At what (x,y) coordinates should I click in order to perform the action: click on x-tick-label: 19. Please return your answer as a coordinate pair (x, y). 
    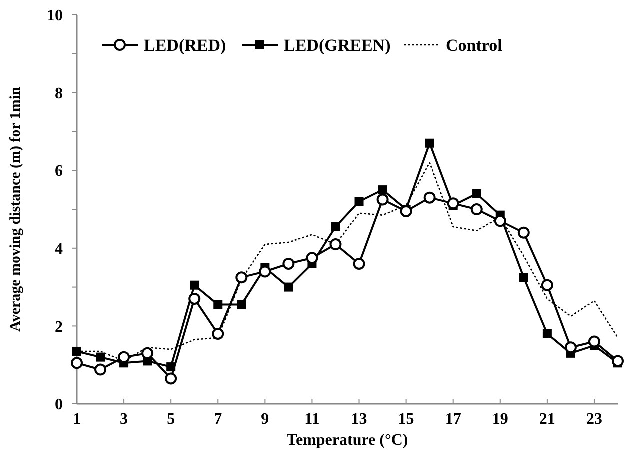
    Looking at the image, I should click on (500, 419).